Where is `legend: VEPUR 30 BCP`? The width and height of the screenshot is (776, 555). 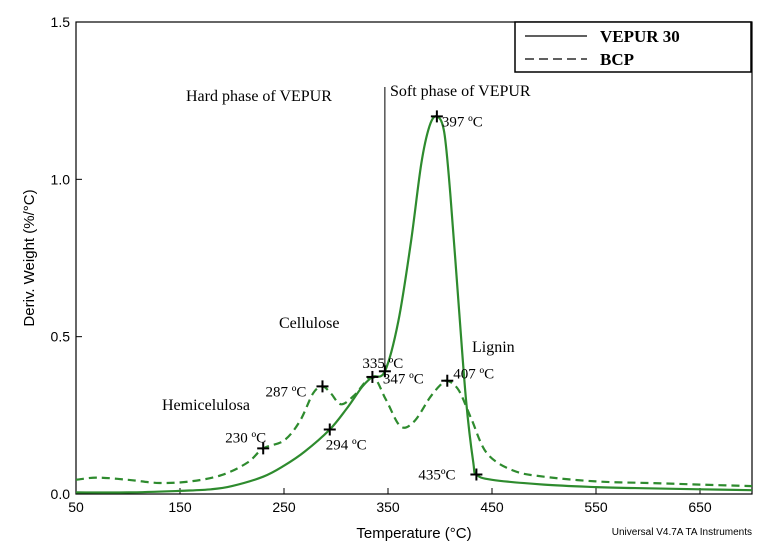
legend: VEPUR 30 BCP is located at coordinates (633, 47).